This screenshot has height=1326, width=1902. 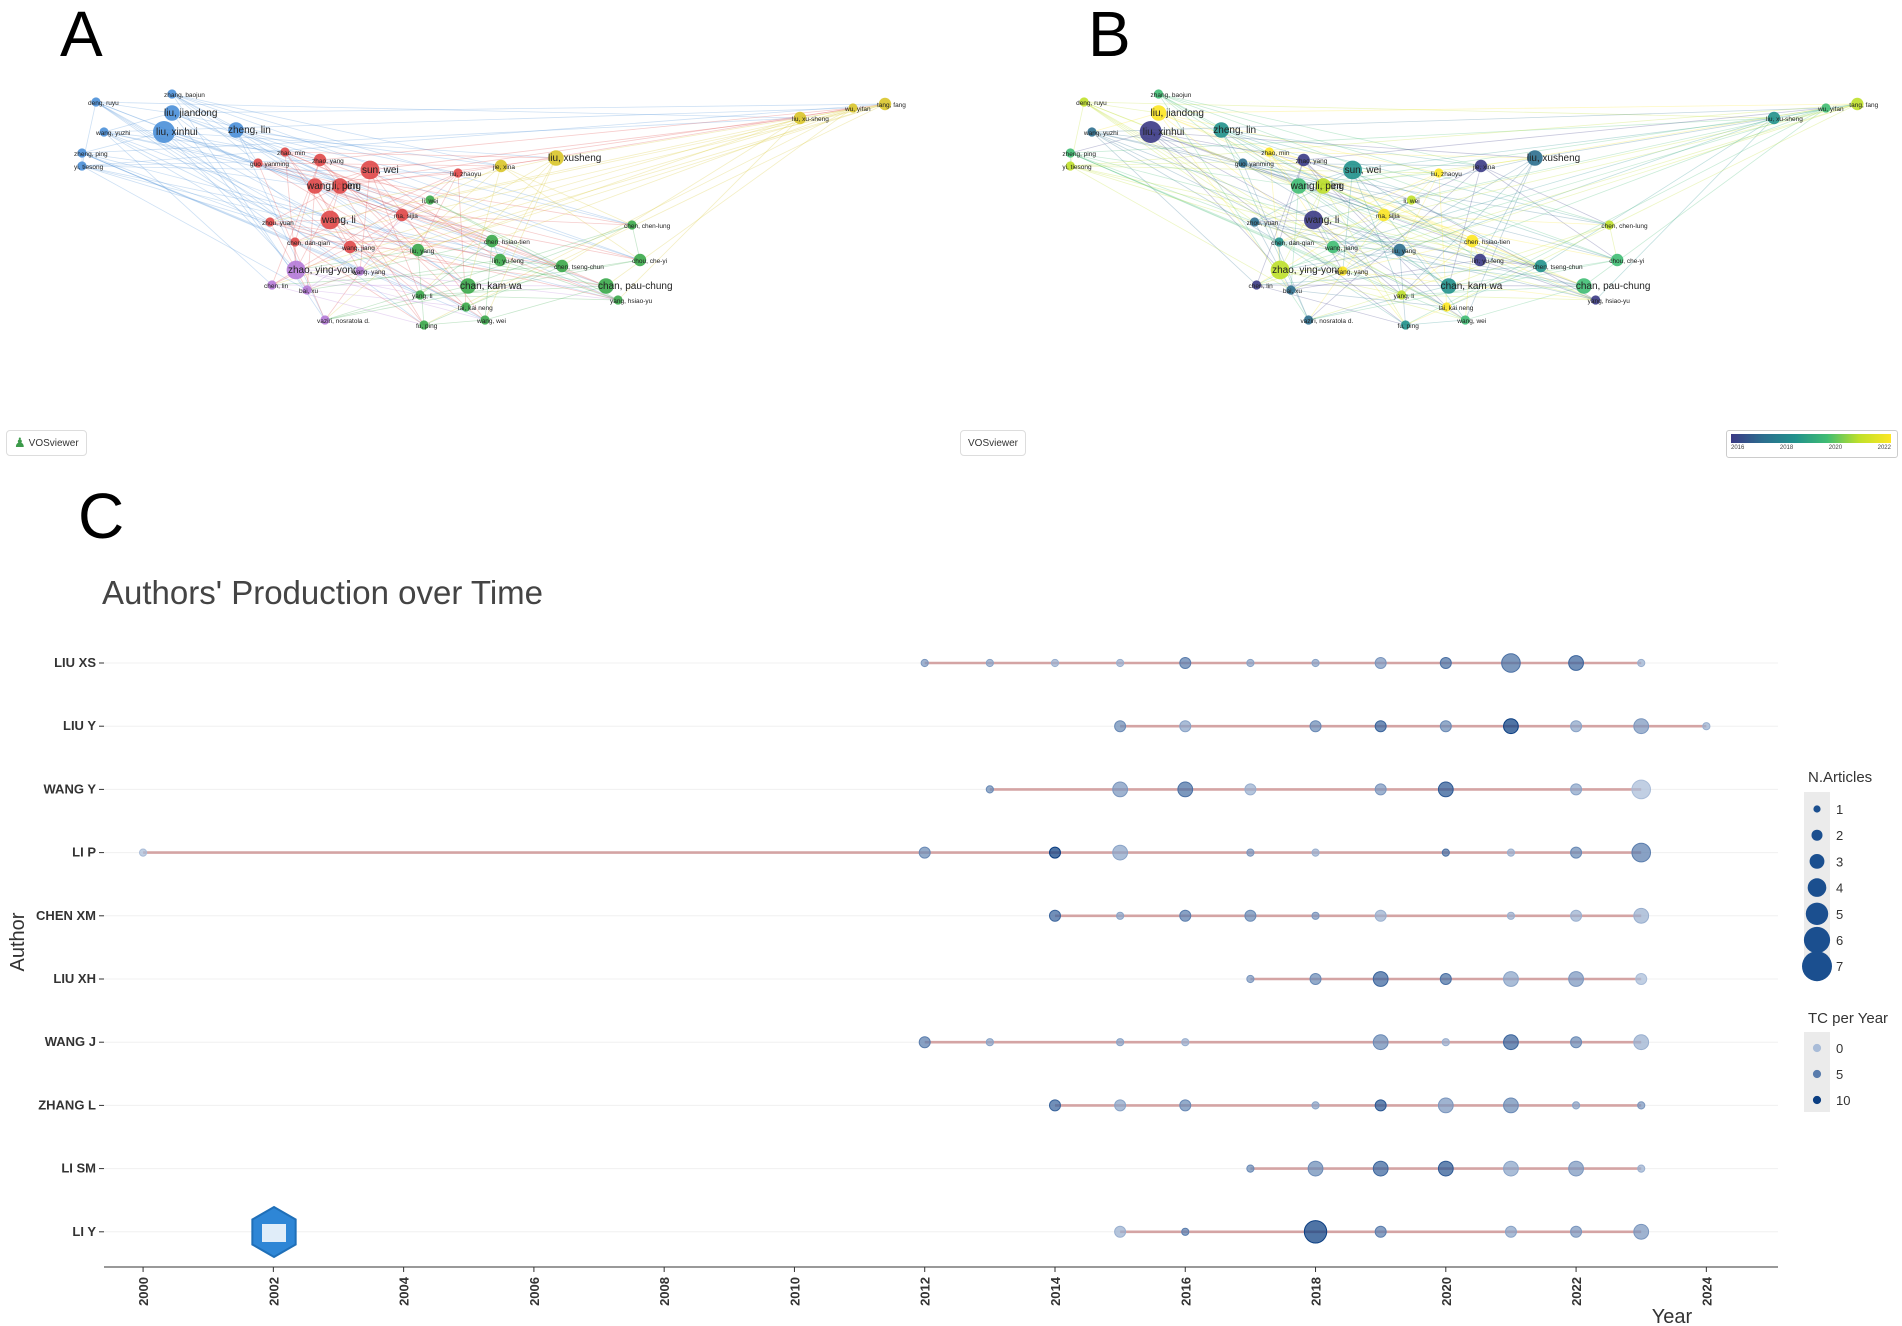 I want to click on network-node-label: wang, jiang, so click(x=358, y=248).